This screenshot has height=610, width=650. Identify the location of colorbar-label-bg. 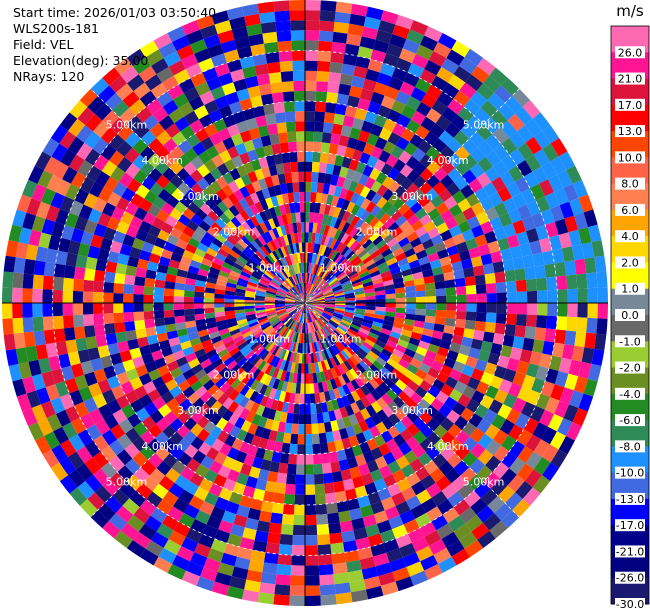
(630, 183).